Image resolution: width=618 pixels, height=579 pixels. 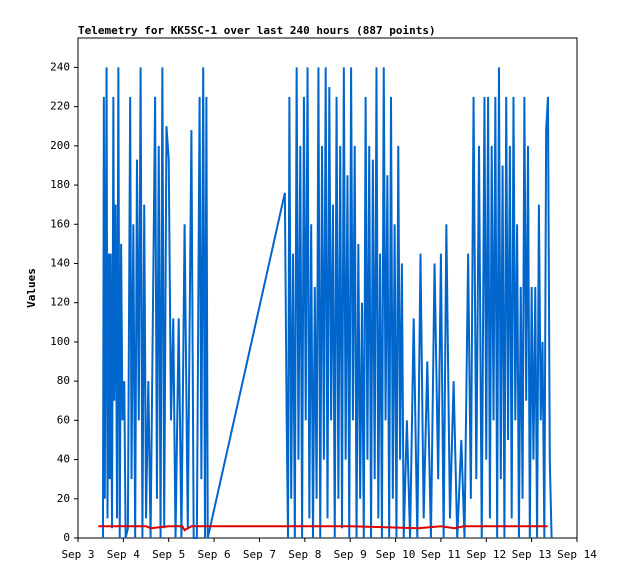 What do you see at coordinates (60, 262) in the screenshot?
I see `y-tick-label: 140` at bounding box center [60, 262].